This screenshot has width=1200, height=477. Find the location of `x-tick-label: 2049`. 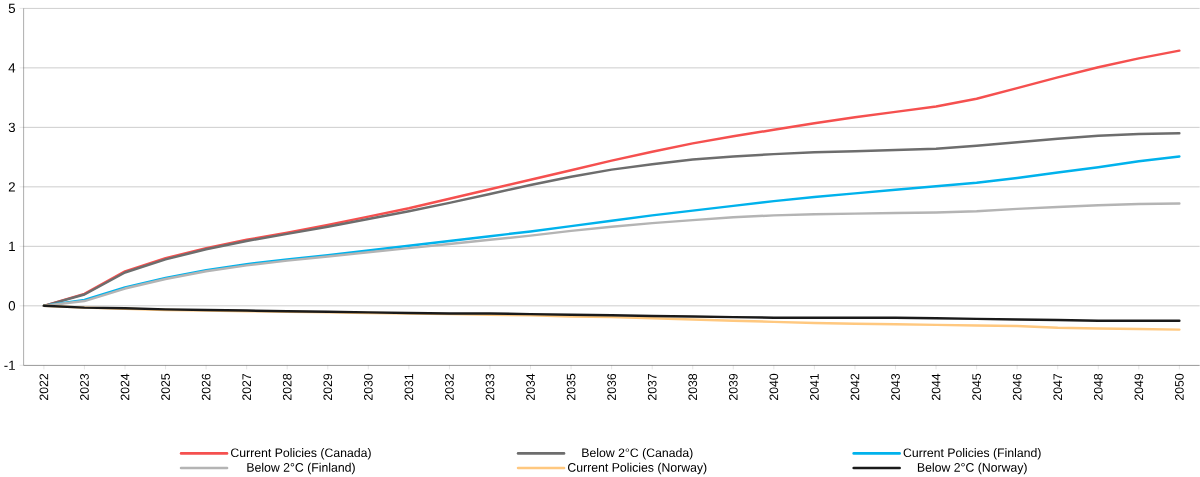

x-tick-label: 2049 is located at coordinates (1139, 386).